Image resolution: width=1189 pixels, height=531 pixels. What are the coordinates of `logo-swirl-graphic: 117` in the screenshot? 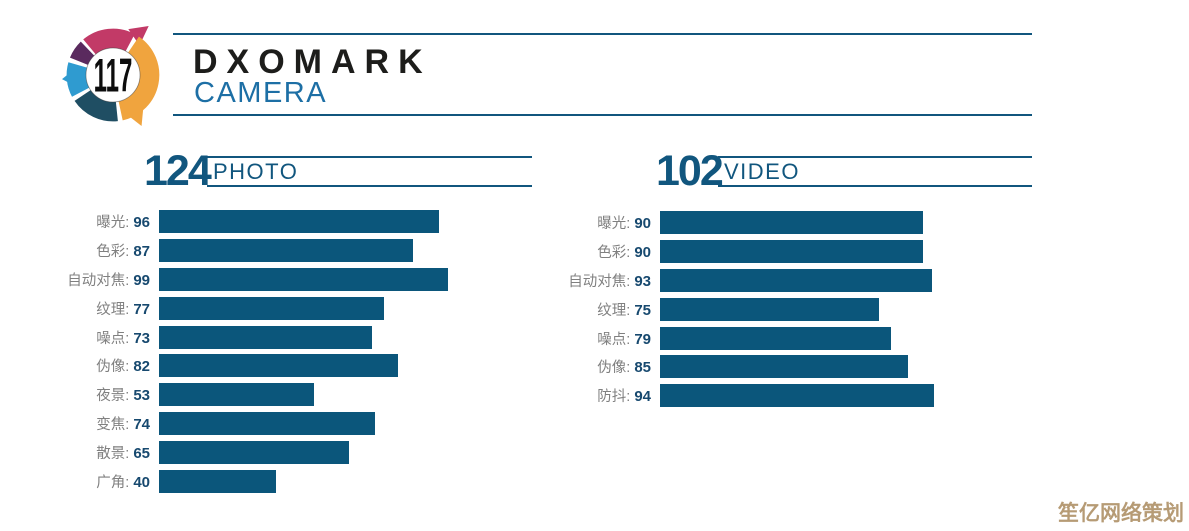 It's located at (111, 76).